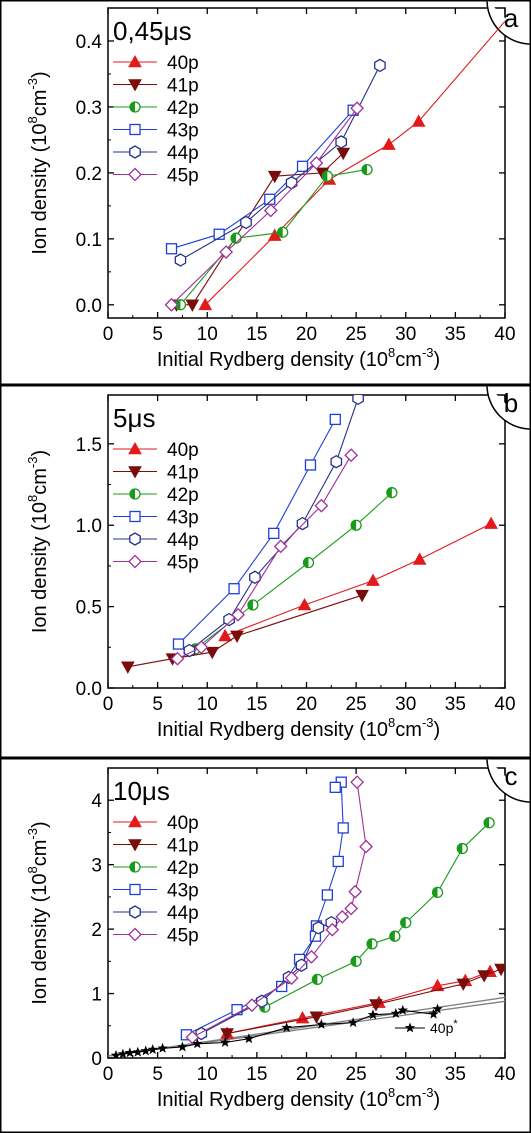  What do you see at coordinates (511, 776) in the screenshot?
I see `panel-letter: c` at bounding box center [511, 776].